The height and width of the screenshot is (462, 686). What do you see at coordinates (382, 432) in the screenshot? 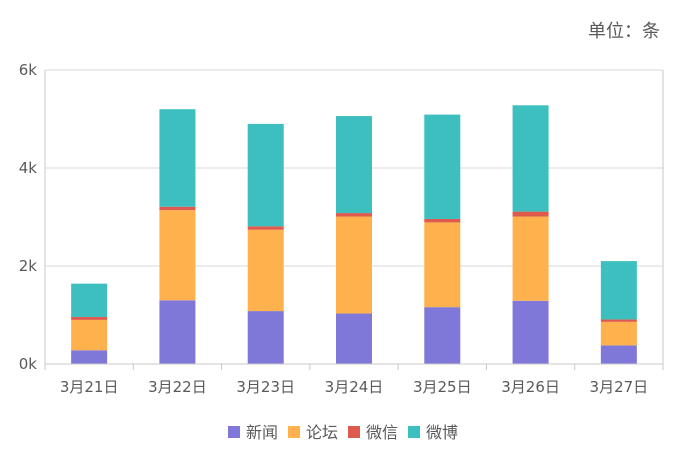
I see `legend-label: 微信` at bounding box center [382, 432].